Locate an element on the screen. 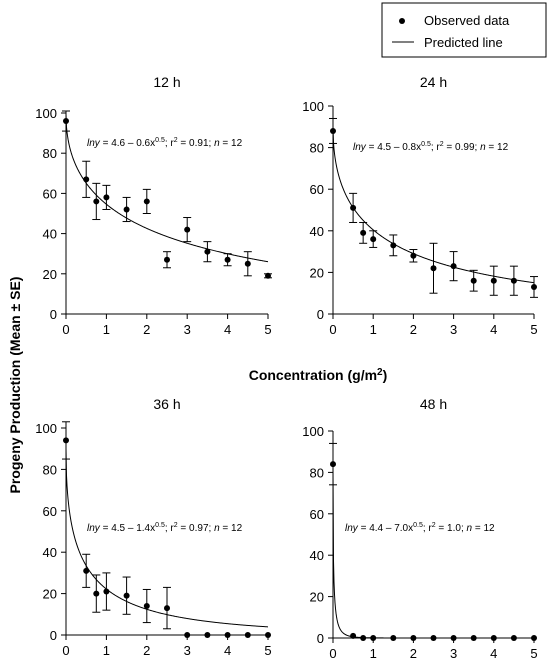  x-tick-label-12h: 0 is located at coordinates (65, 329).